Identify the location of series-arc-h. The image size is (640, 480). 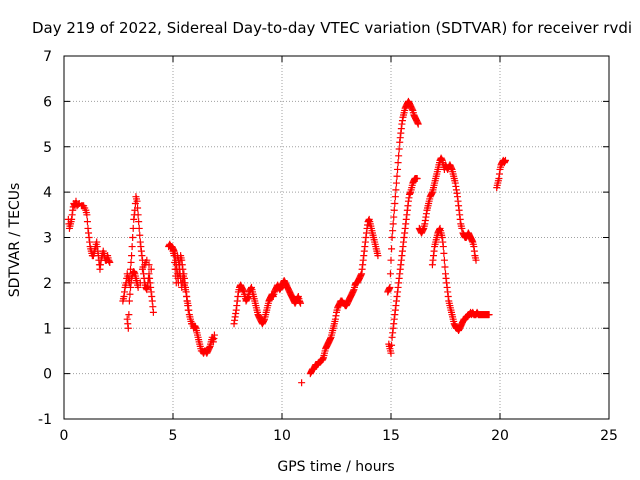
(501, 174).